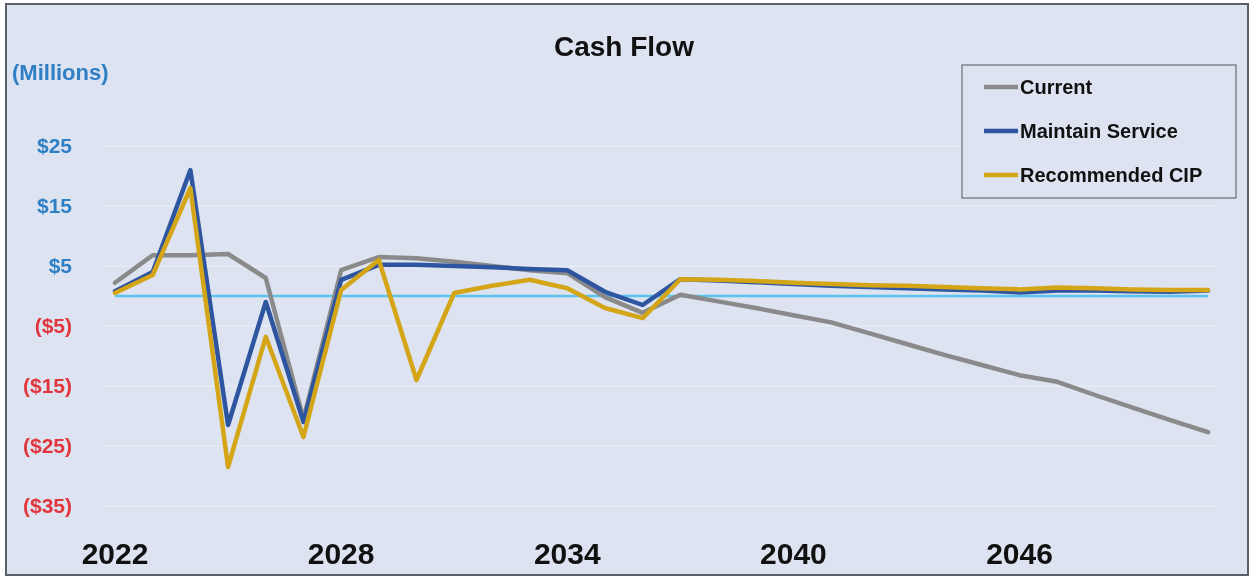 The image size is (1252, 579). What do you see at coordinates (793, 553) in the screenshot?
I see `x-tick-label: 2040` at bounding box center [793, 553].